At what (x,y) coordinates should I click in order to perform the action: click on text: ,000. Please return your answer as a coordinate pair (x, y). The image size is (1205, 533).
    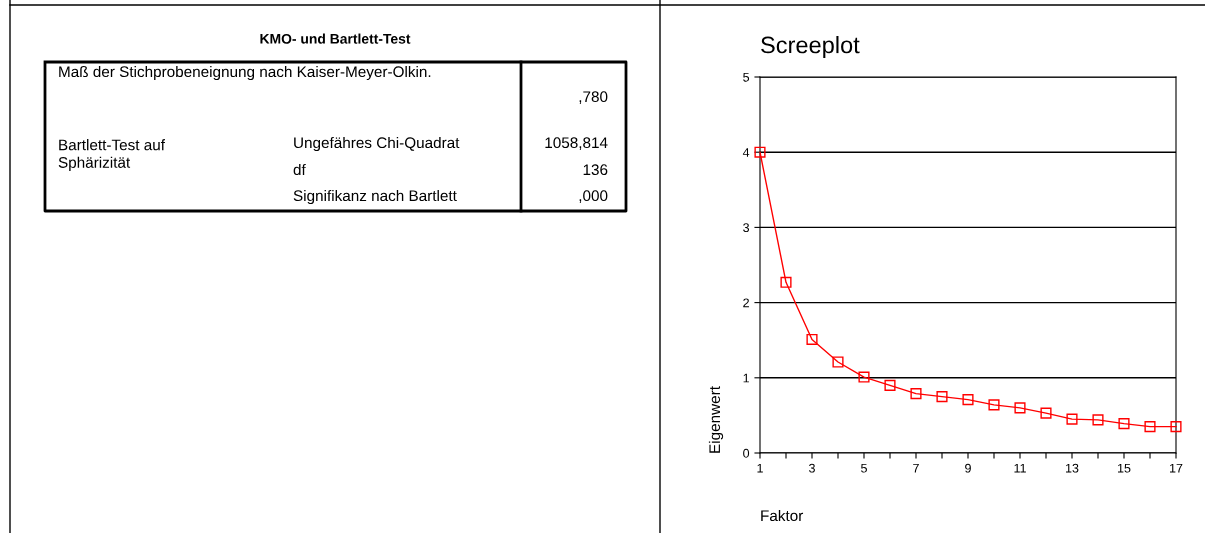
    Looking at the image, I should click on (593, 196).